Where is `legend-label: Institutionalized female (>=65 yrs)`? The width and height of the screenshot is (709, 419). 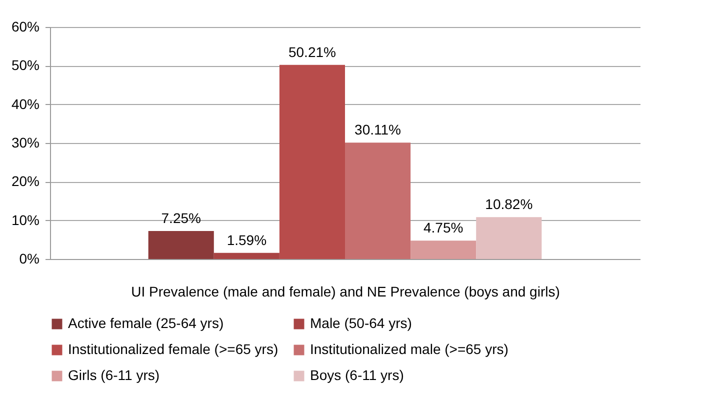
legend-label: Institutionalized female (>=65 yrs) is located at coordinates (173, 349).